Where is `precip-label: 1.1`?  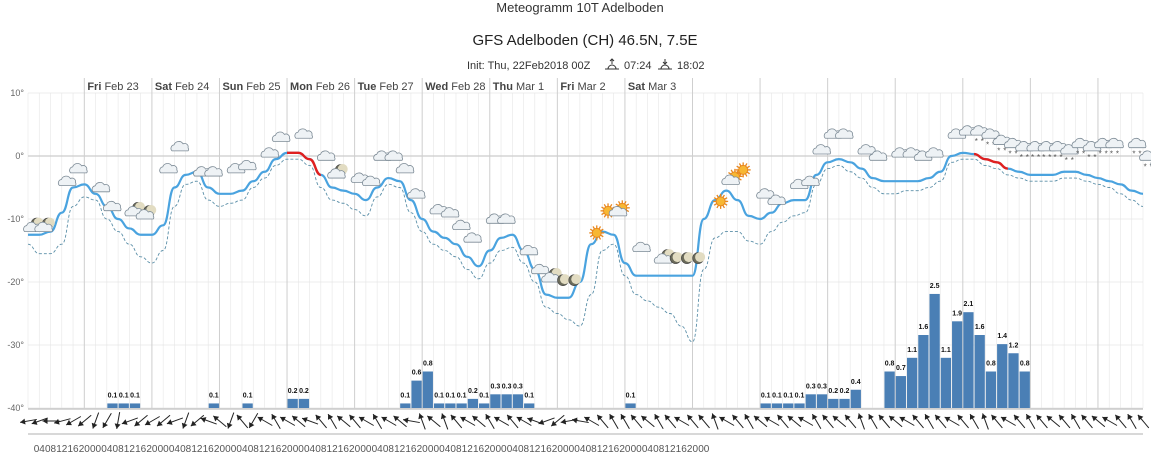
precip-label: 1.1 is located at coordinates (946, 350).